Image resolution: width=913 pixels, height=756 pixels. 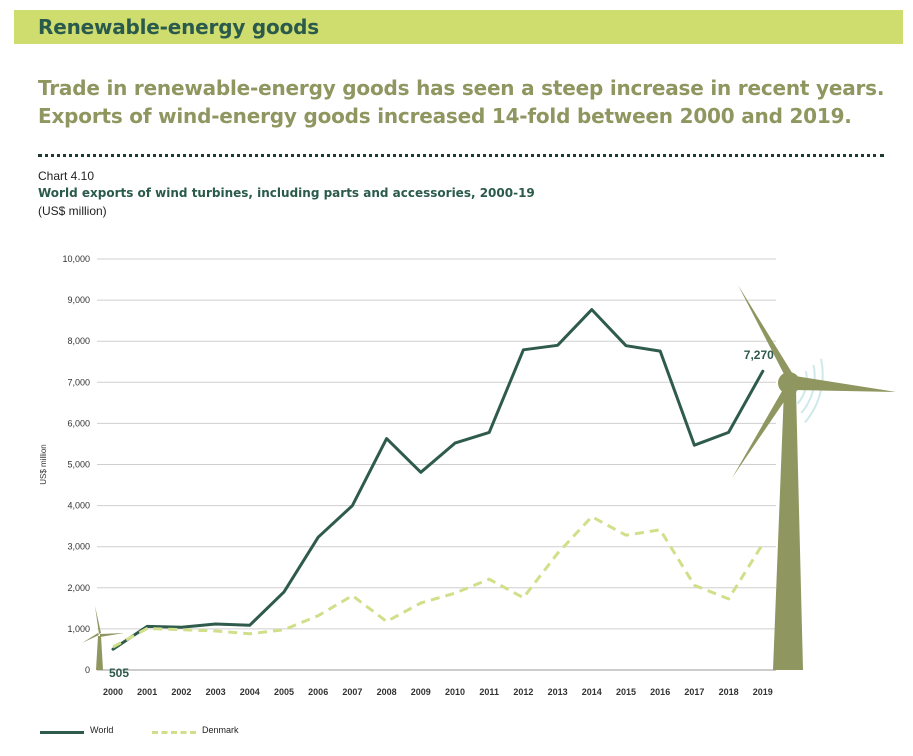 I want to click on x-tick-label-2012: 2012, so click(x=523, y=692).